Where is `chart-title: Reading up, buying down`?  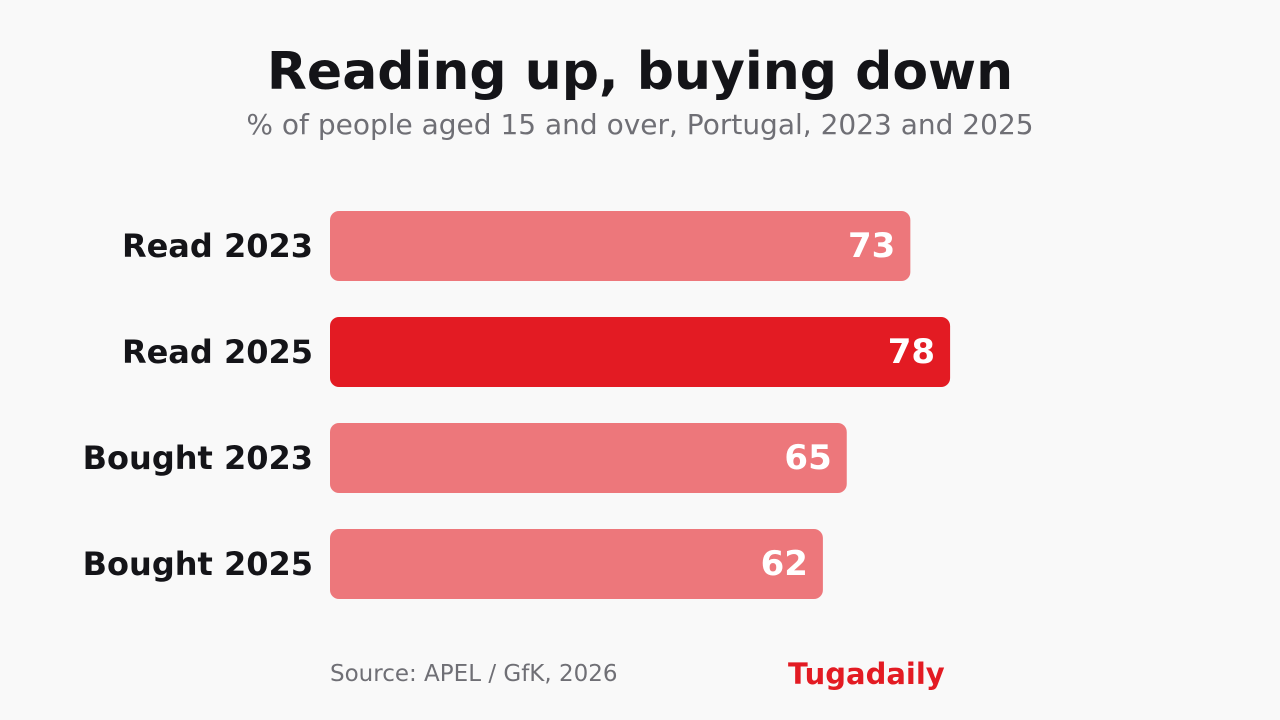
chart-title: Reading up, buying down is located at coordinates (640, 72).